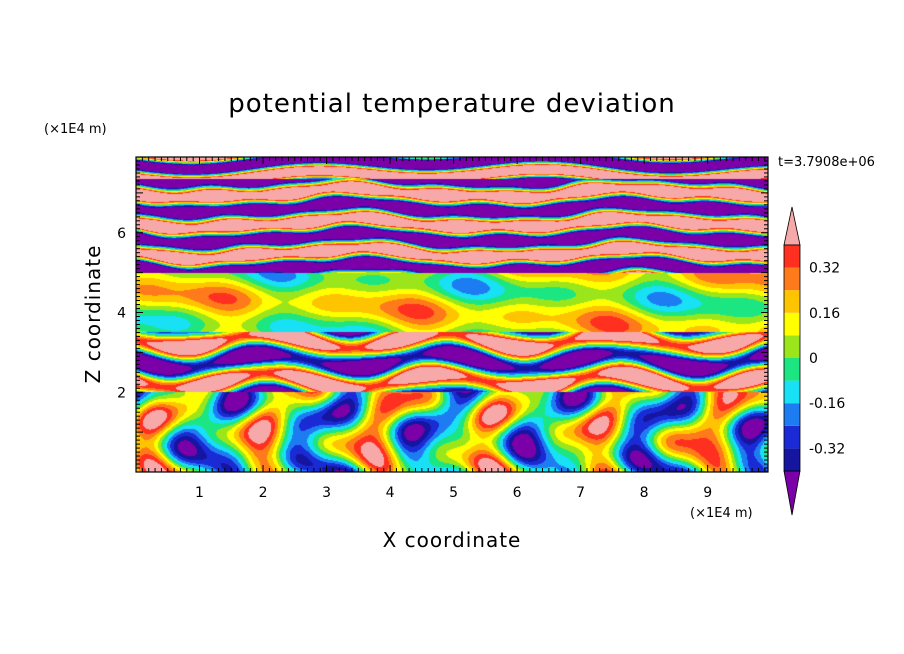  Describe the element at coordinates (452, 540) in the screenshot. I see `x-axis-label: X coordinate` at that location.